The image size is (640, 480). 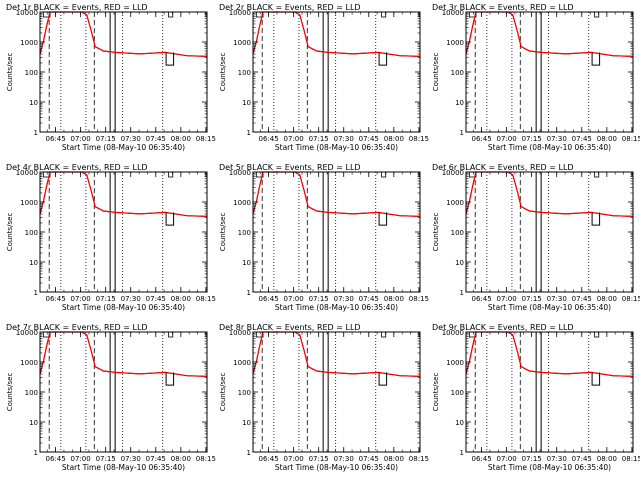 What do you see at coordinates (290, 327) in the screenshot?
I see `panel-title: Det 8r BLACK = Events, RED = LLD` at bounding box center [290, 327].